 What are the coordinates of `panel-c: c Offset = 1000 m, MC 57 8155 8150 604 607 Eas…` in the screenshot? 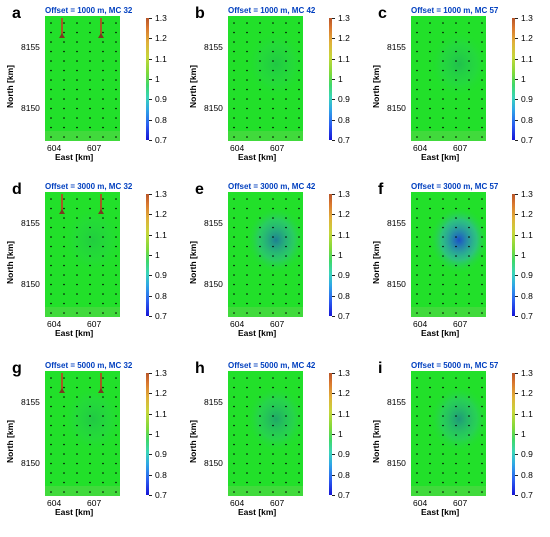 It's located at (457, 88).